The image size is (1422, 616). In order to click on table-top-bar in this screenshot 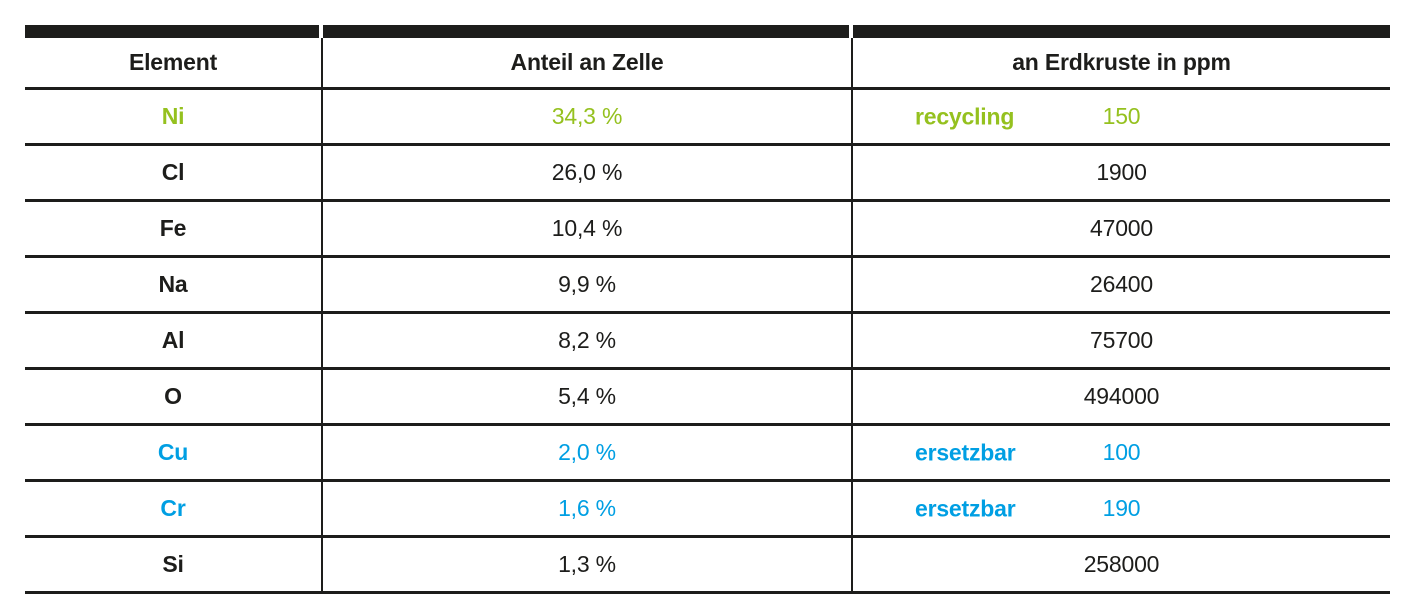, I will do `click(707, 31)`.